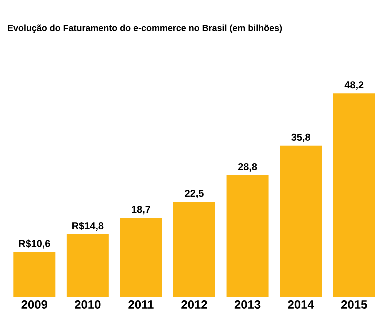 The image size is (389, 321). Describe the element at coordinates (354, 86) in the screenshot. I see `data-label: 48,2` at that location.